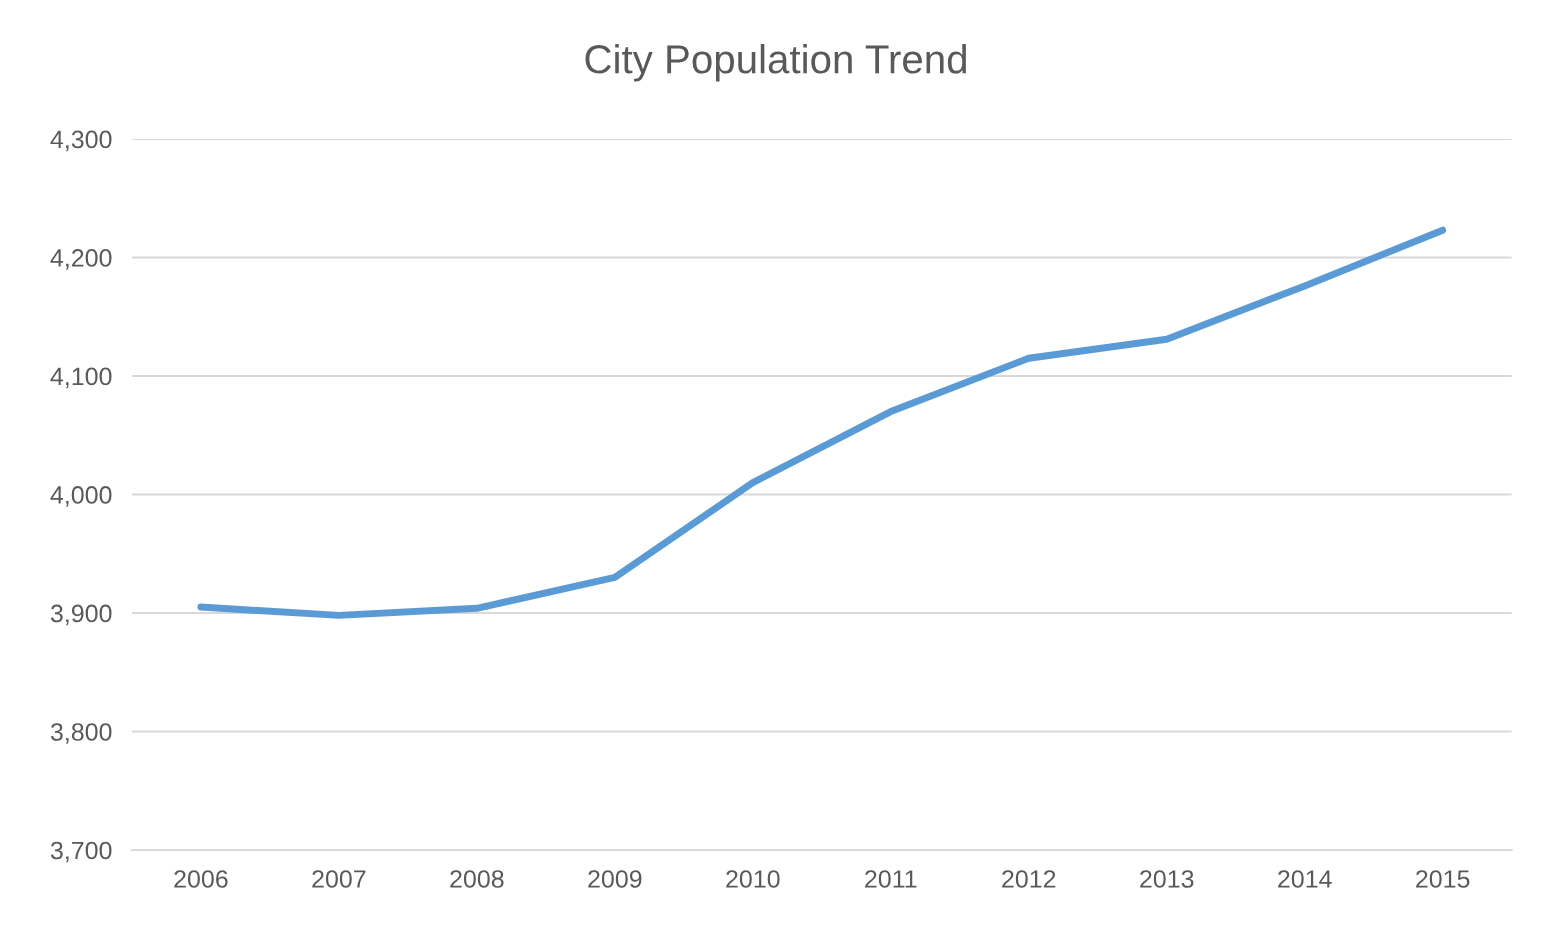 The width and height of the screenshot is (1552, 937). What do you see at coordinates (81, 259) in the screenshot?
I see `y-tick-label: 4,200` at bounding box center [81, 259].